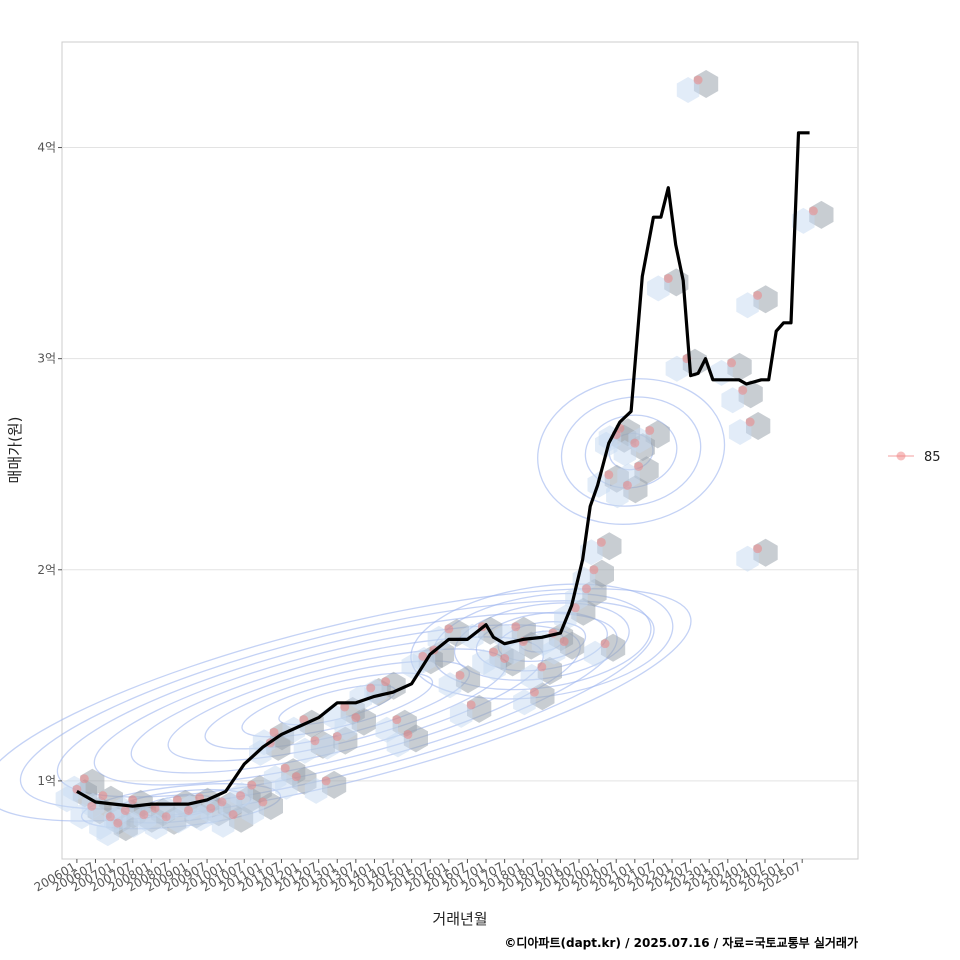  I want to click on legend-point-swatch, so click(901, 456).